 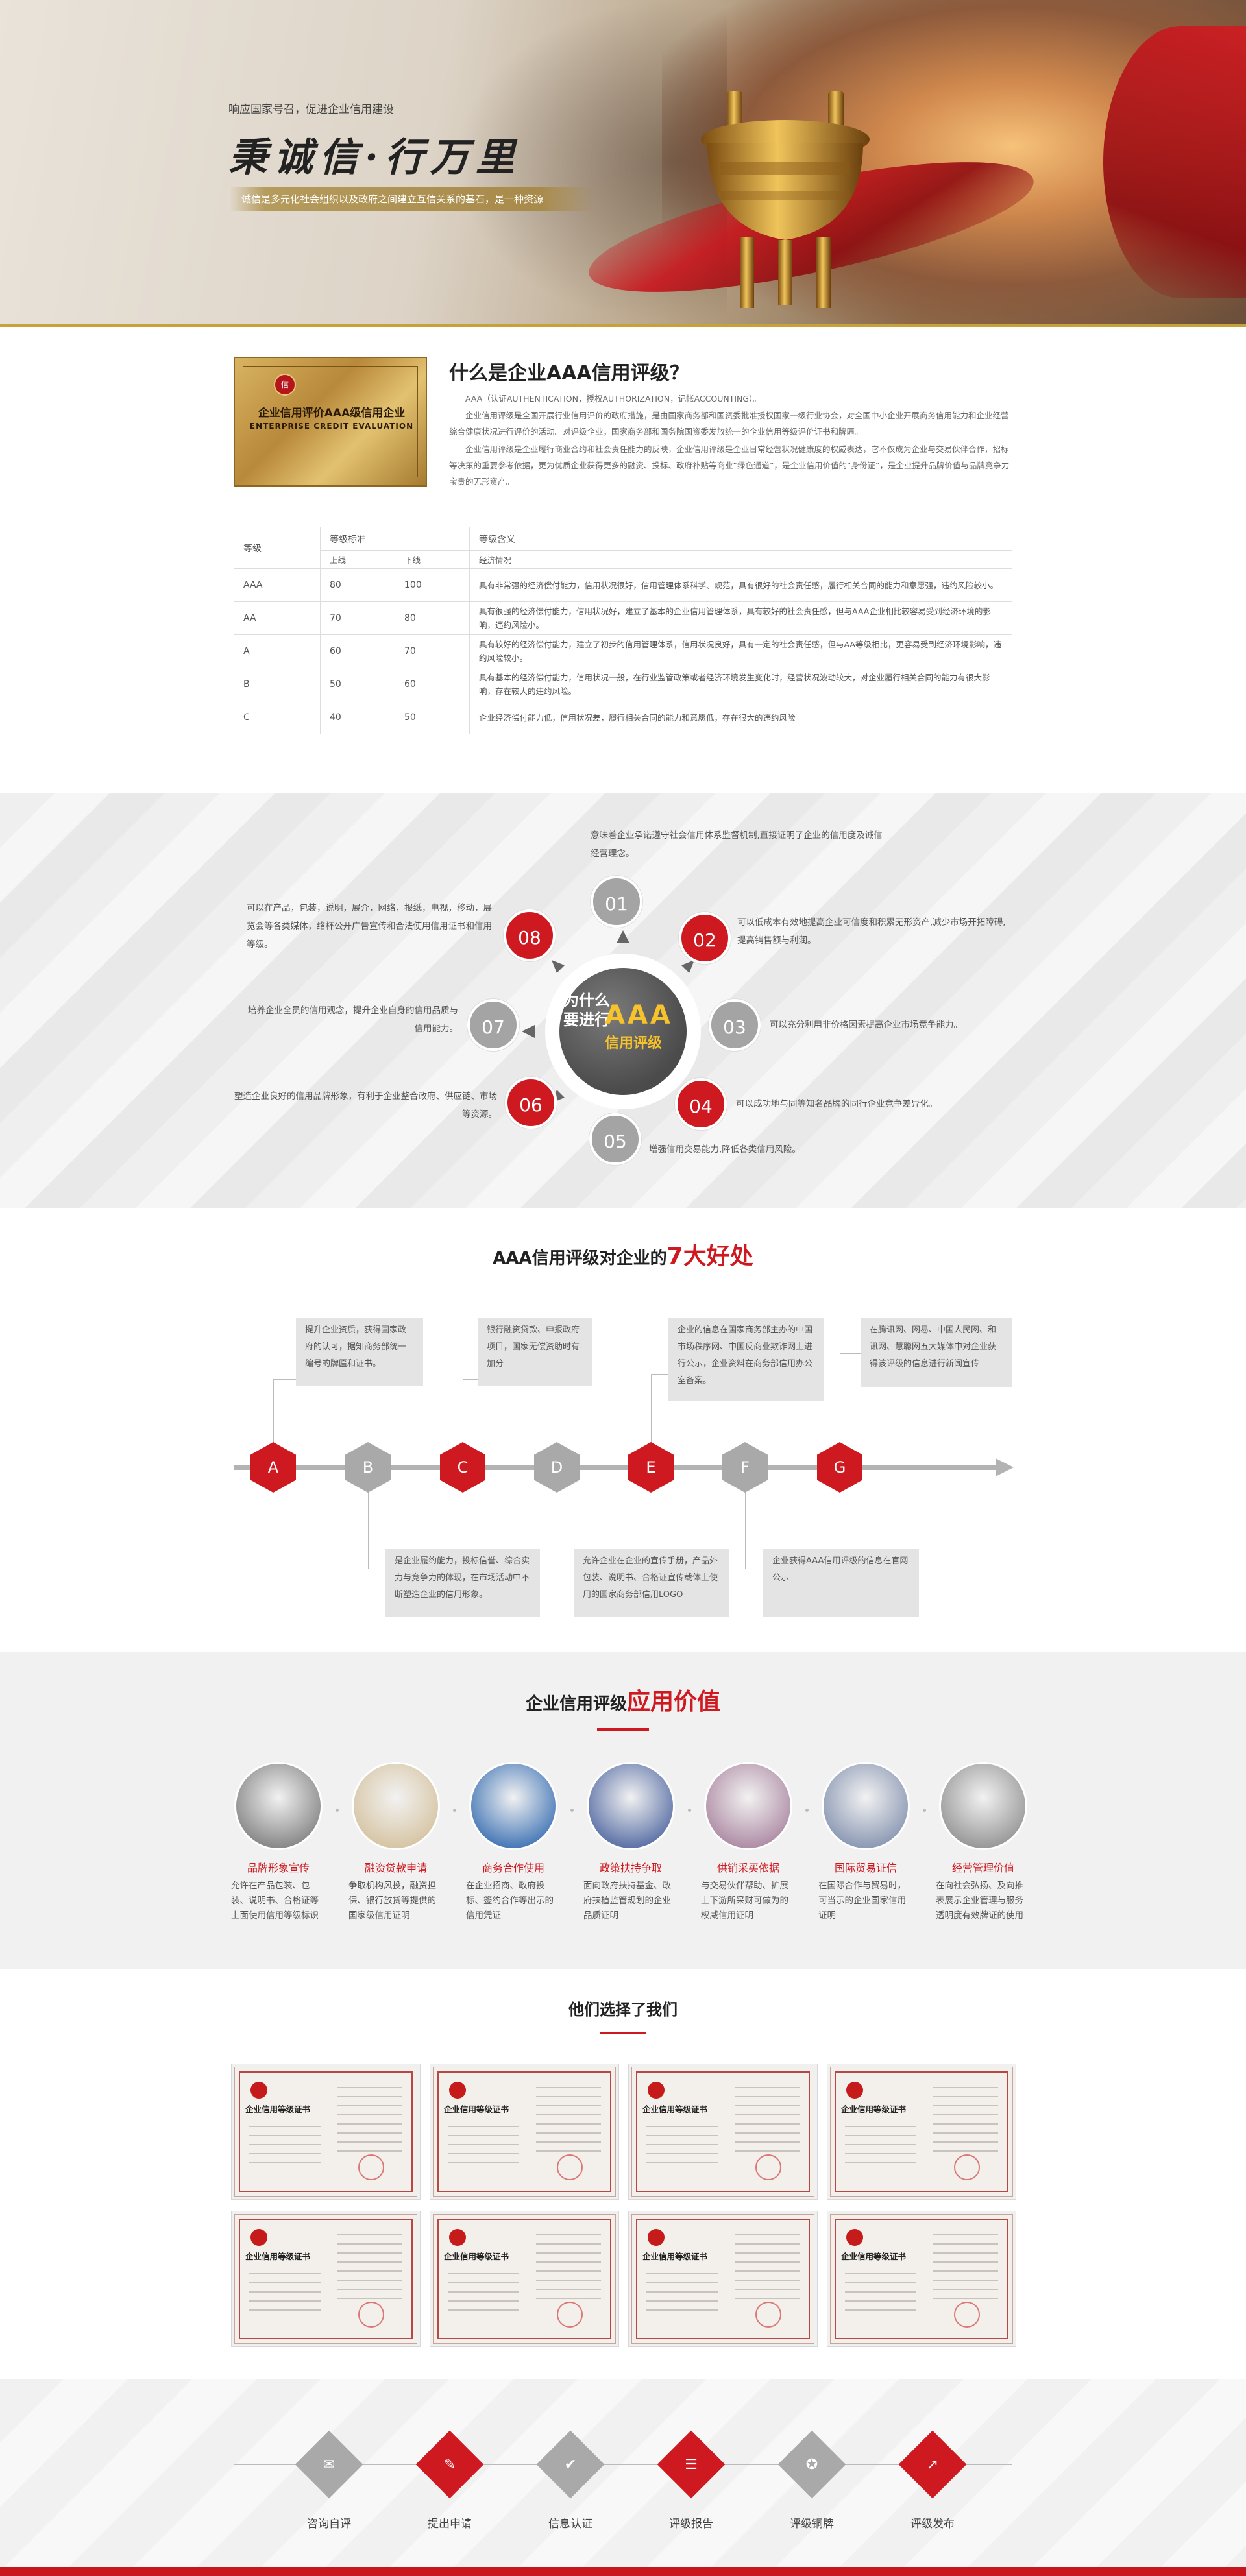 I want to click on th-meaning: 等级含义, so click(x=740, y=539).